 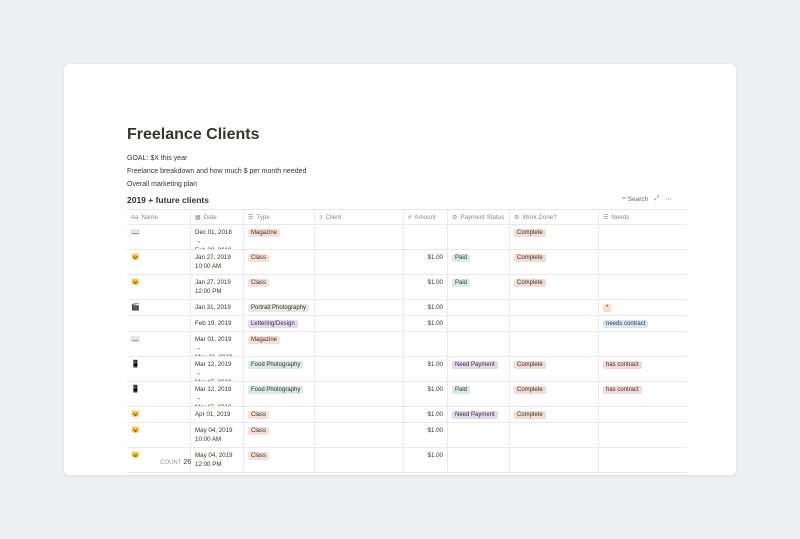 What do you see at coordinates (217, 237) in the screenshot?
I see `cell-date: Dec 01, 2018 → Feb 28, 2019` at bounding box center [217, 237].